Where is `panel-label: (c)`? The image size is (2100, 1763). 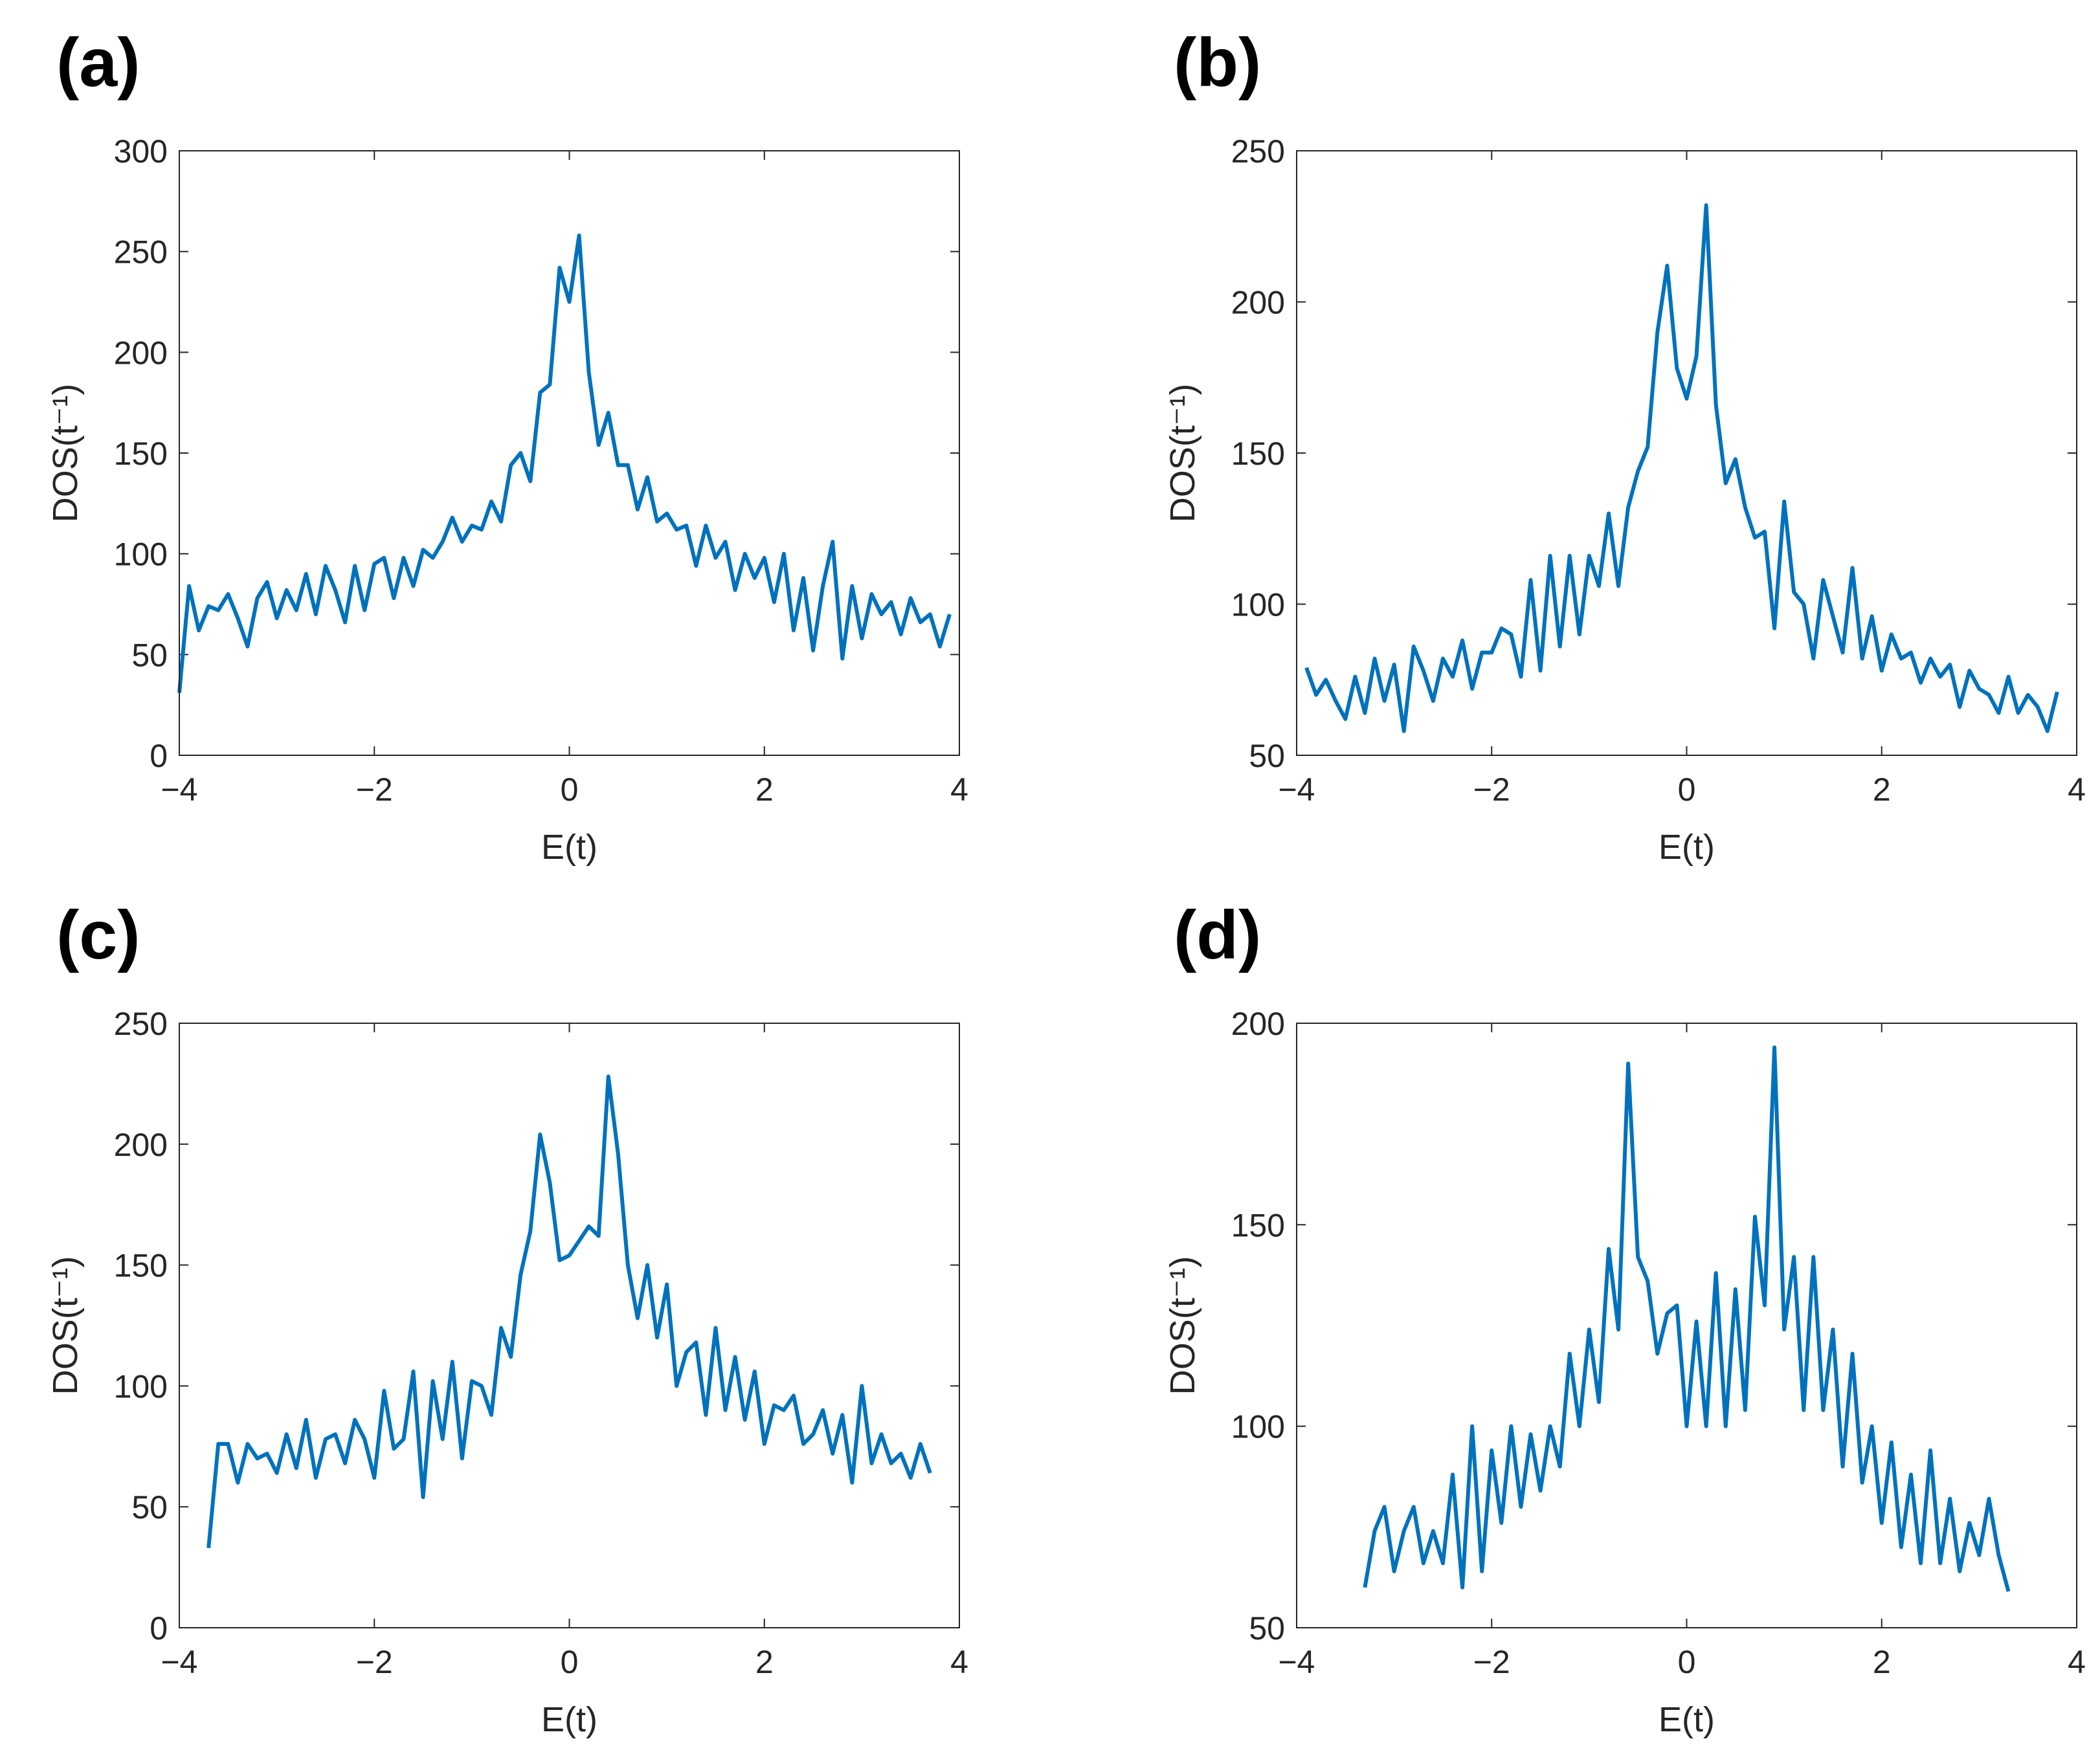 panel-label: (c) is located at coordinates (98, 935).